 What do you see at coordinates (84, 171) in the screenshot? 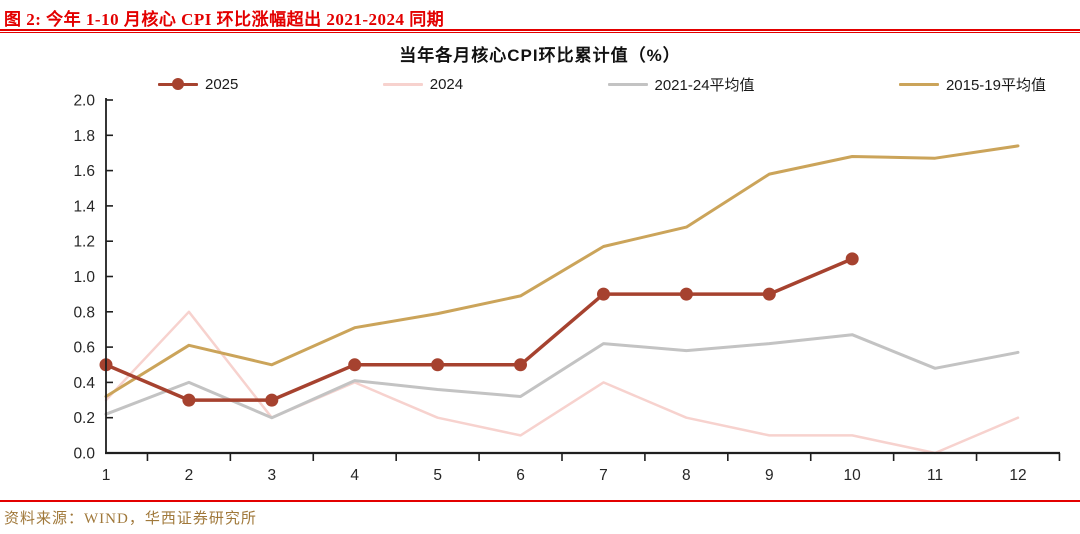
I see `y-tick-label: 1.6` at bounding box center [84, 171].